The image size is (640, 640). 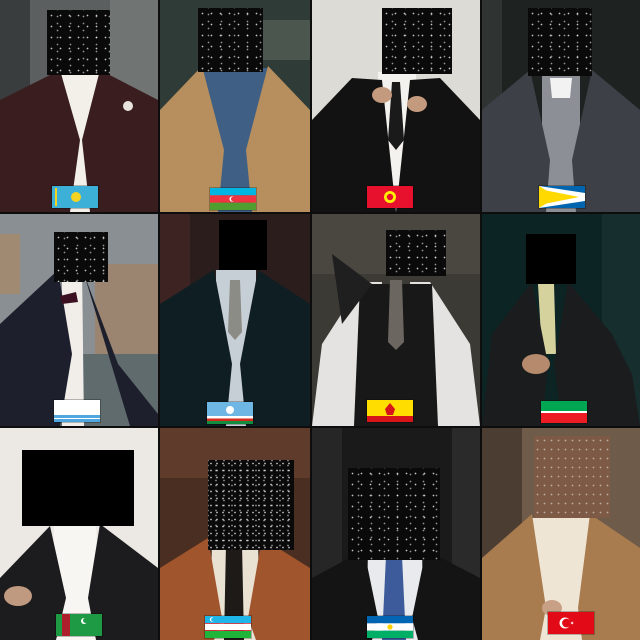 What do you see at coordinates (390, 627) in the screenshot?
I see `bashkortostan-flag` at bounding box center [390, 627].